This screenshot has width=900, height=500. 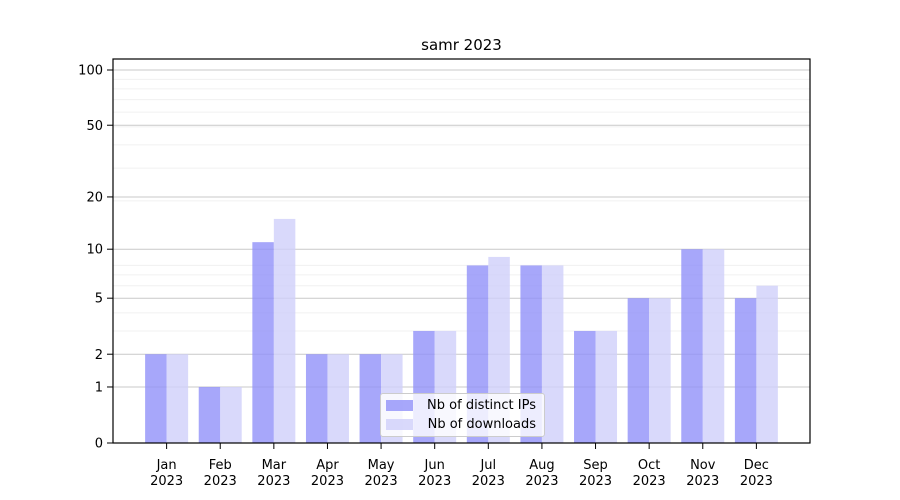 I want to click on x-tick-label-month: Jan, so click(x=166, y=465).